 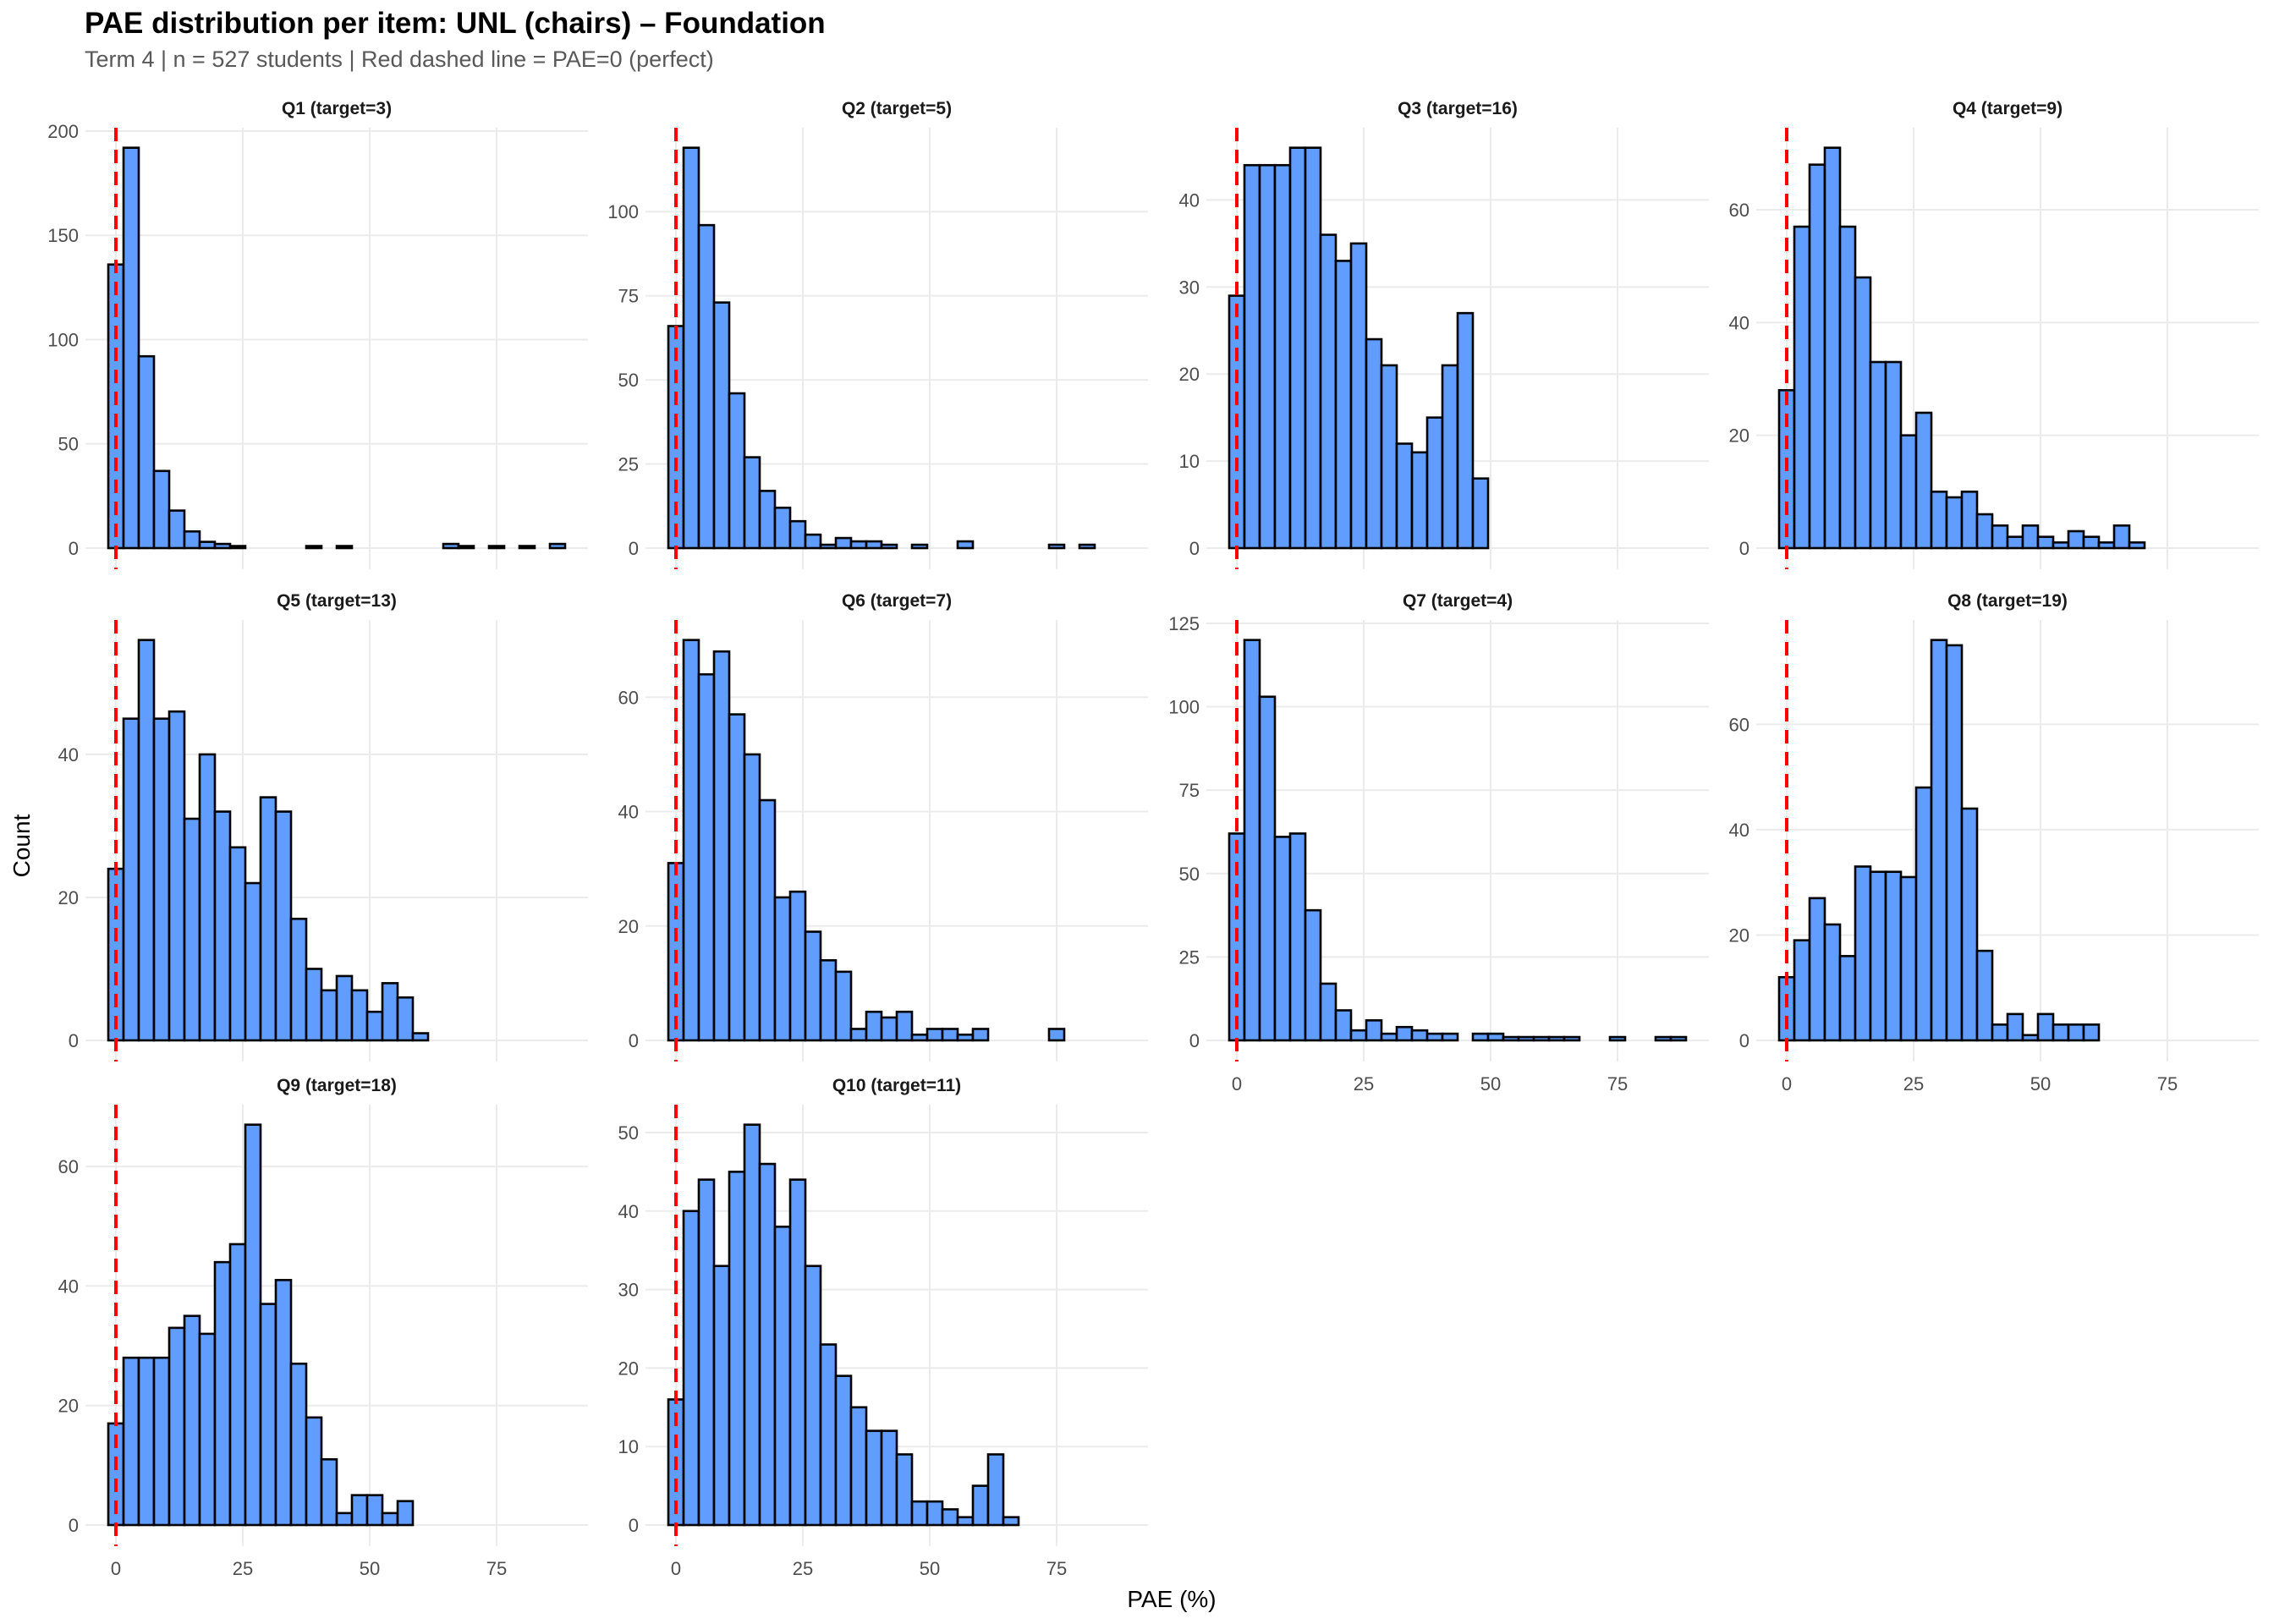 I want to click on facet-panel-9: 0 20 40 60 Q9 (target=18) 0 25 50 75, so click(x=323, y=1328).